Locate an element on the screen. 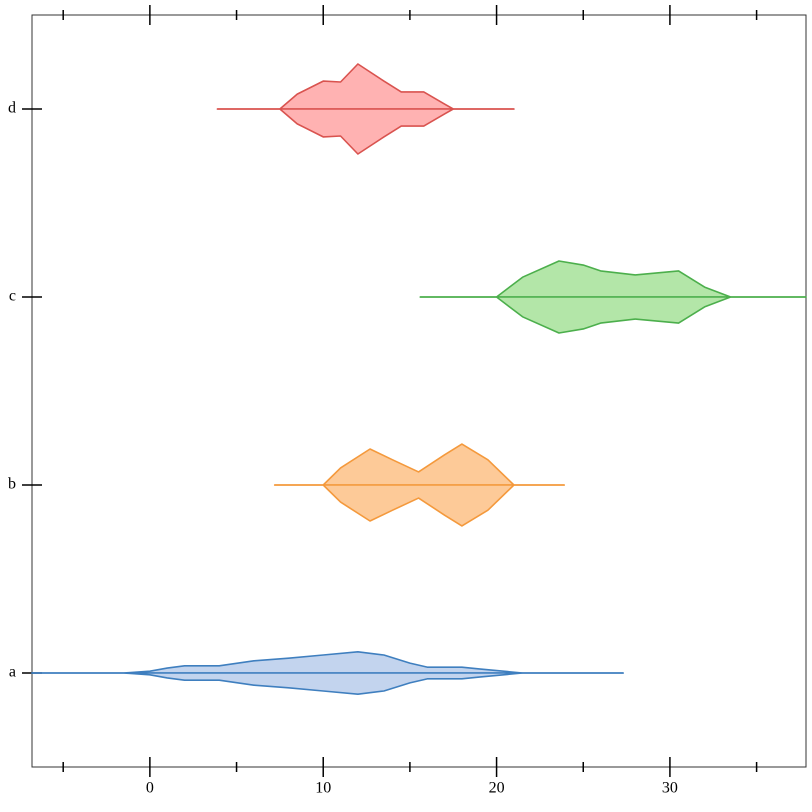 Image resolution: width=812 pixels, height=812 pixels. x-tick-label: 10 is located at coordinates (323, 788).